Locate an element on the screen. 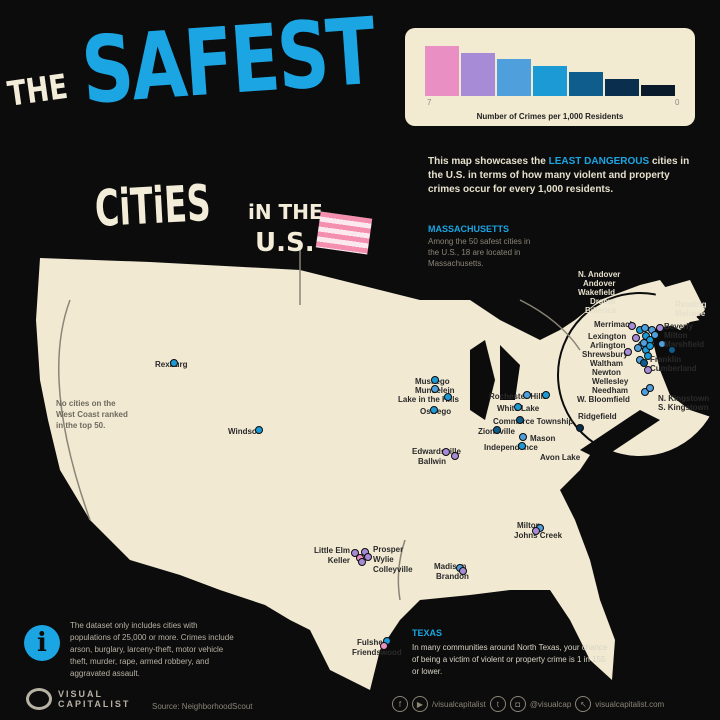 This screenshot has width=720, height=720. ne-city-label: Merrimack is located at coordinates (614, 324).